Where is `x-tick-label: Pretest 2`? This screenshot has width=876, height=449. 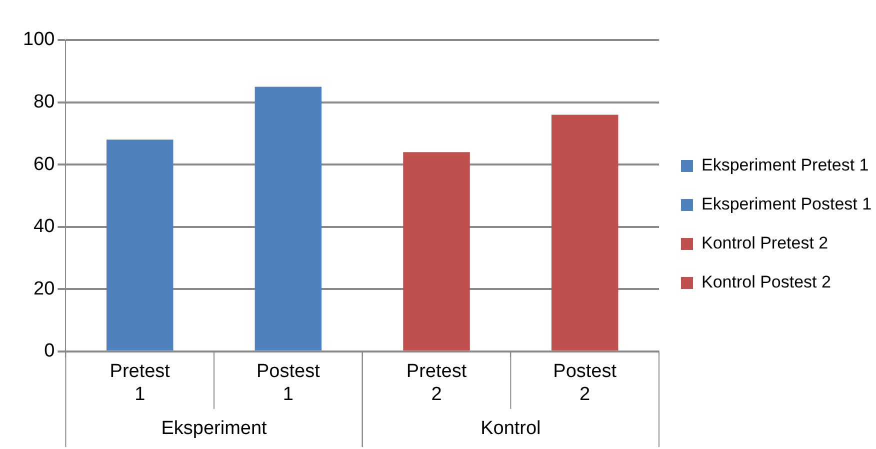 x-tick-label: Pretest 2 is located at coordinates (437, 383).